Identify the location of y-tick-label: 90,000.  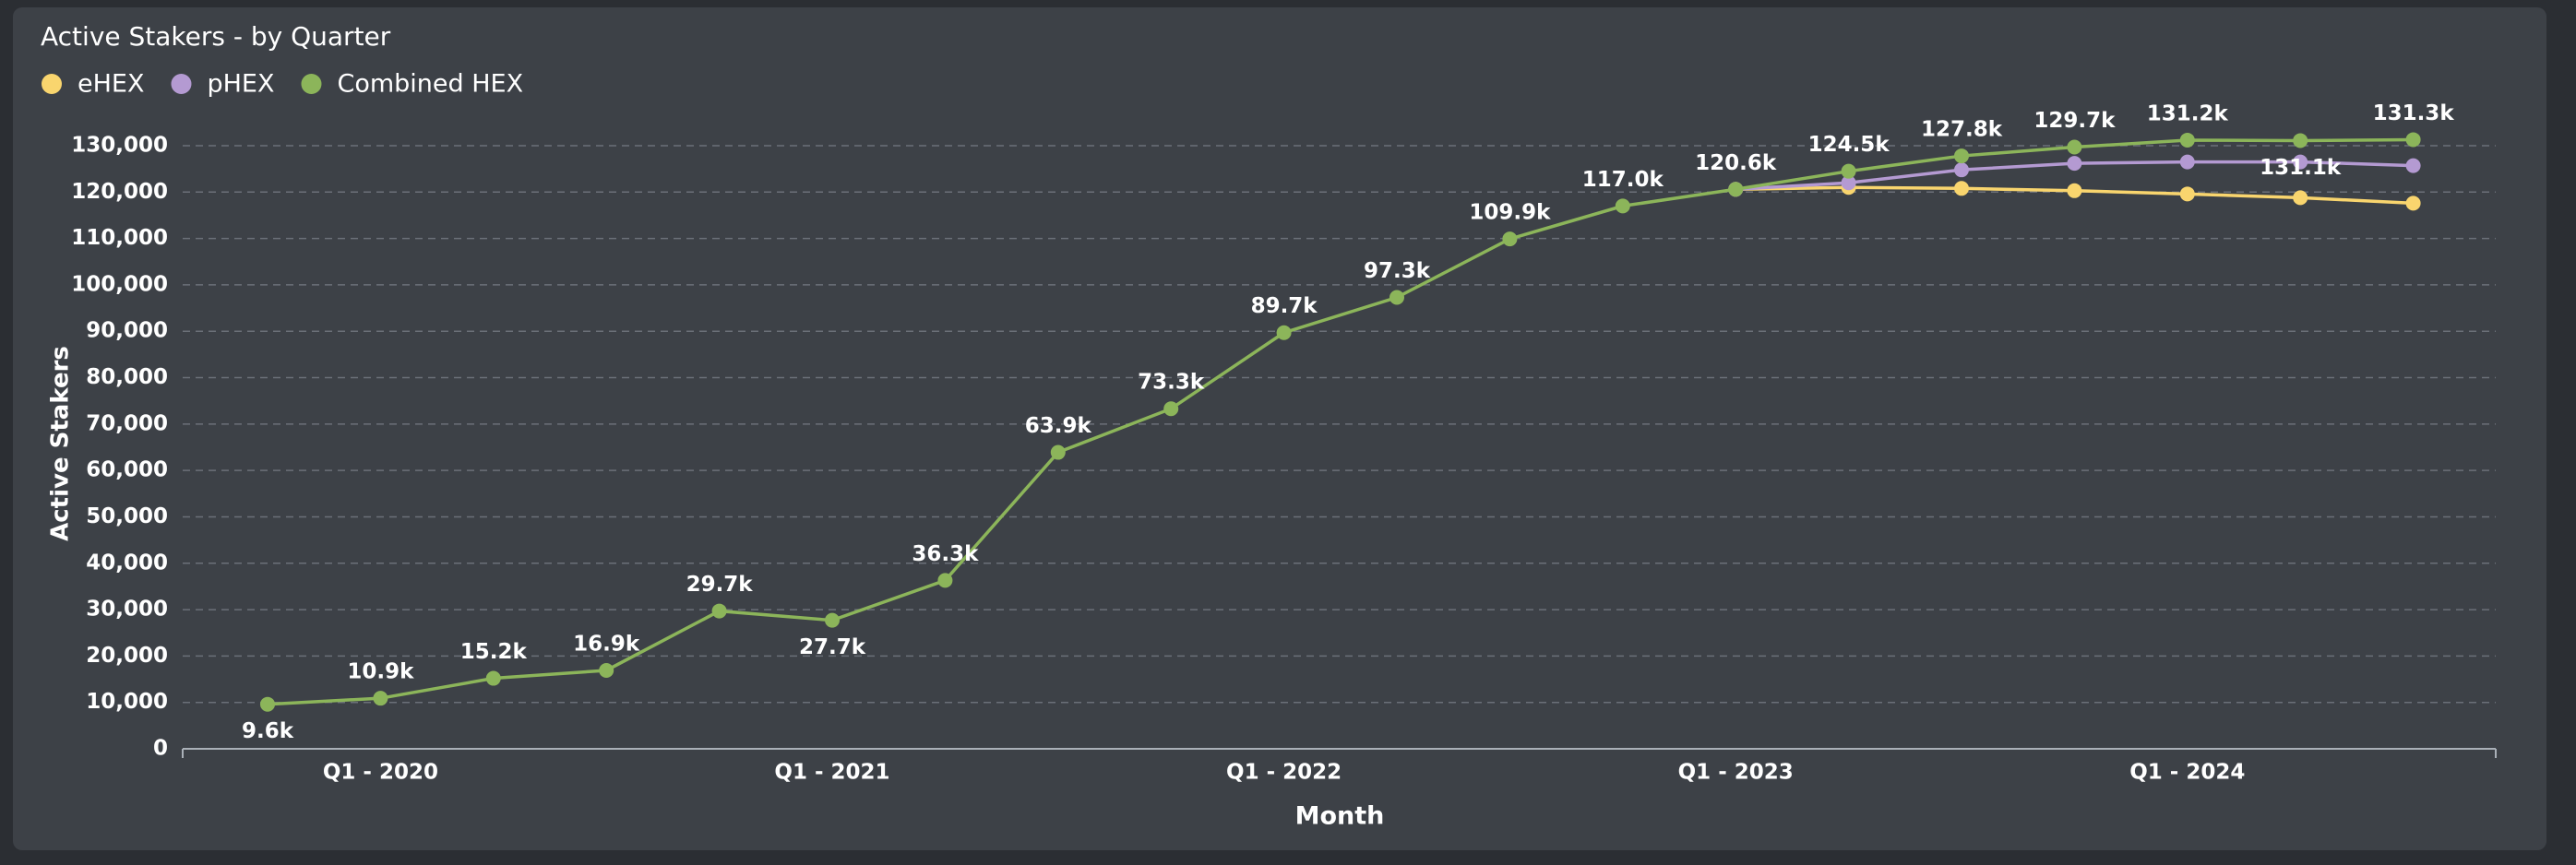
(127, 331).